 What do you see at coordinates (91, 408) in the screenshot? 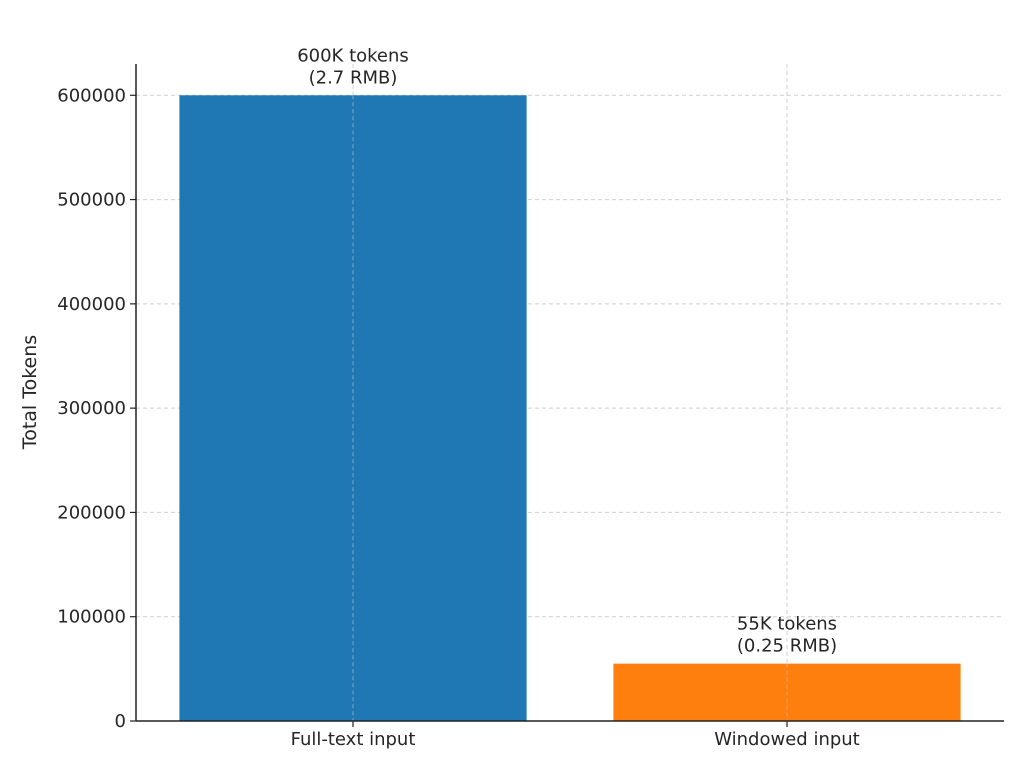
I see `y-tick-label: 300000` at bounding box center [91, 408].